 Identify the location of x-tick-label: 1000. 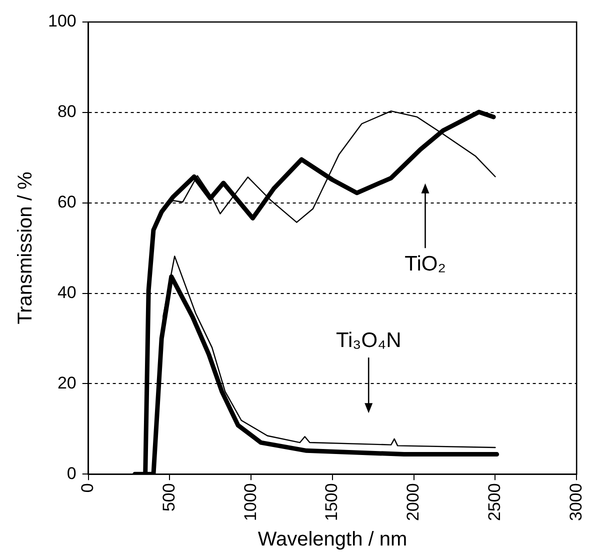
(250, 502).